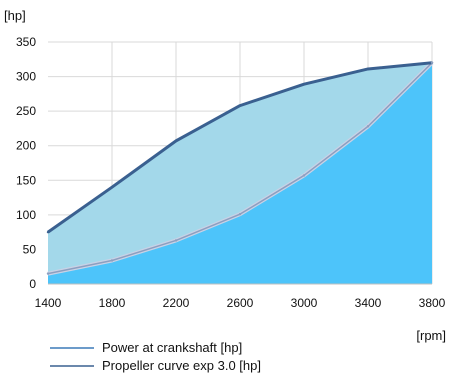 Image resolution: width=450 pixels, height=374 pixels. Describe the element at coordinates (176, 303) in the screenshot. I see `x-tick-label: 2200` at that location.